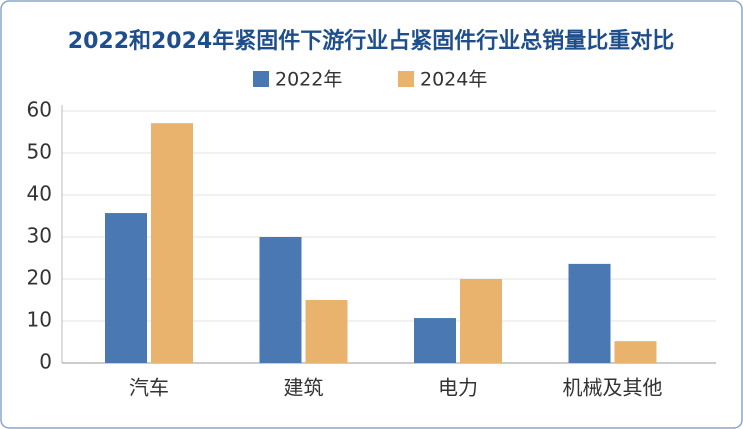 Image resolution: width=743 pixels, height=429 pixels. Describe the element at coordinates (613, 388) in the screenshot. I see `x-tick-label: 机械及其他` at that location.